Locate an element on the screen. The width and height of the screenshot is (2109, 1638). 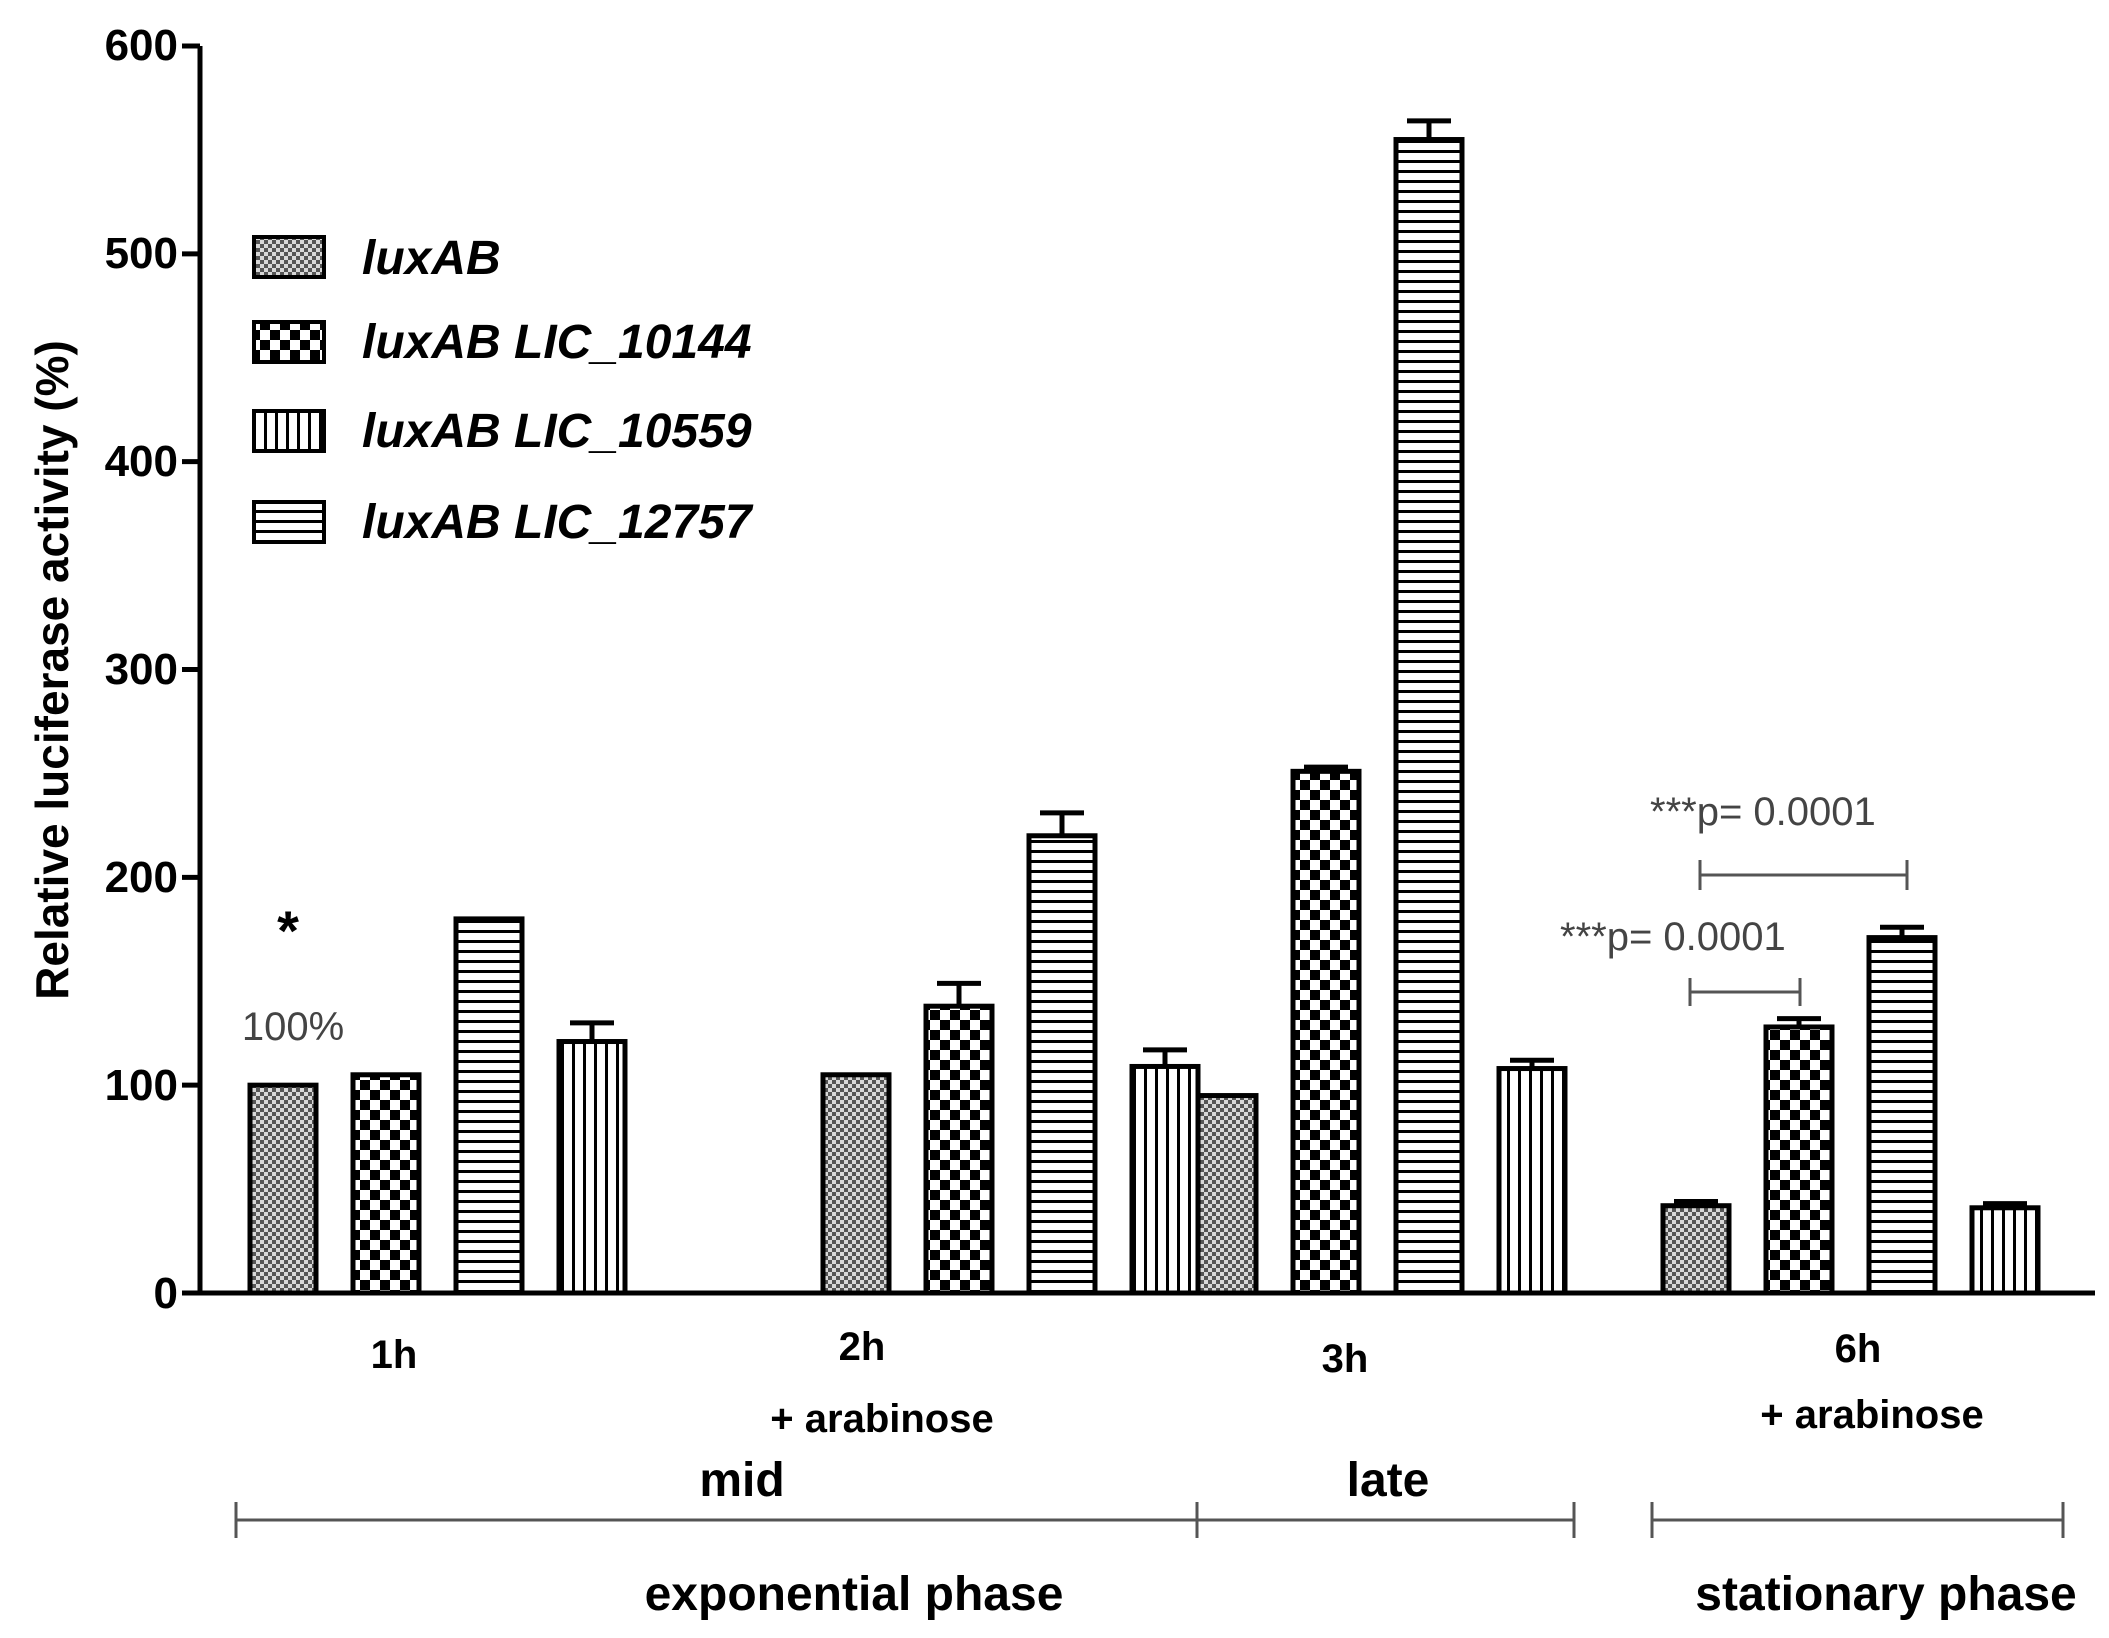
category-label-1h: 1h is located at coordinates (394, 1355).